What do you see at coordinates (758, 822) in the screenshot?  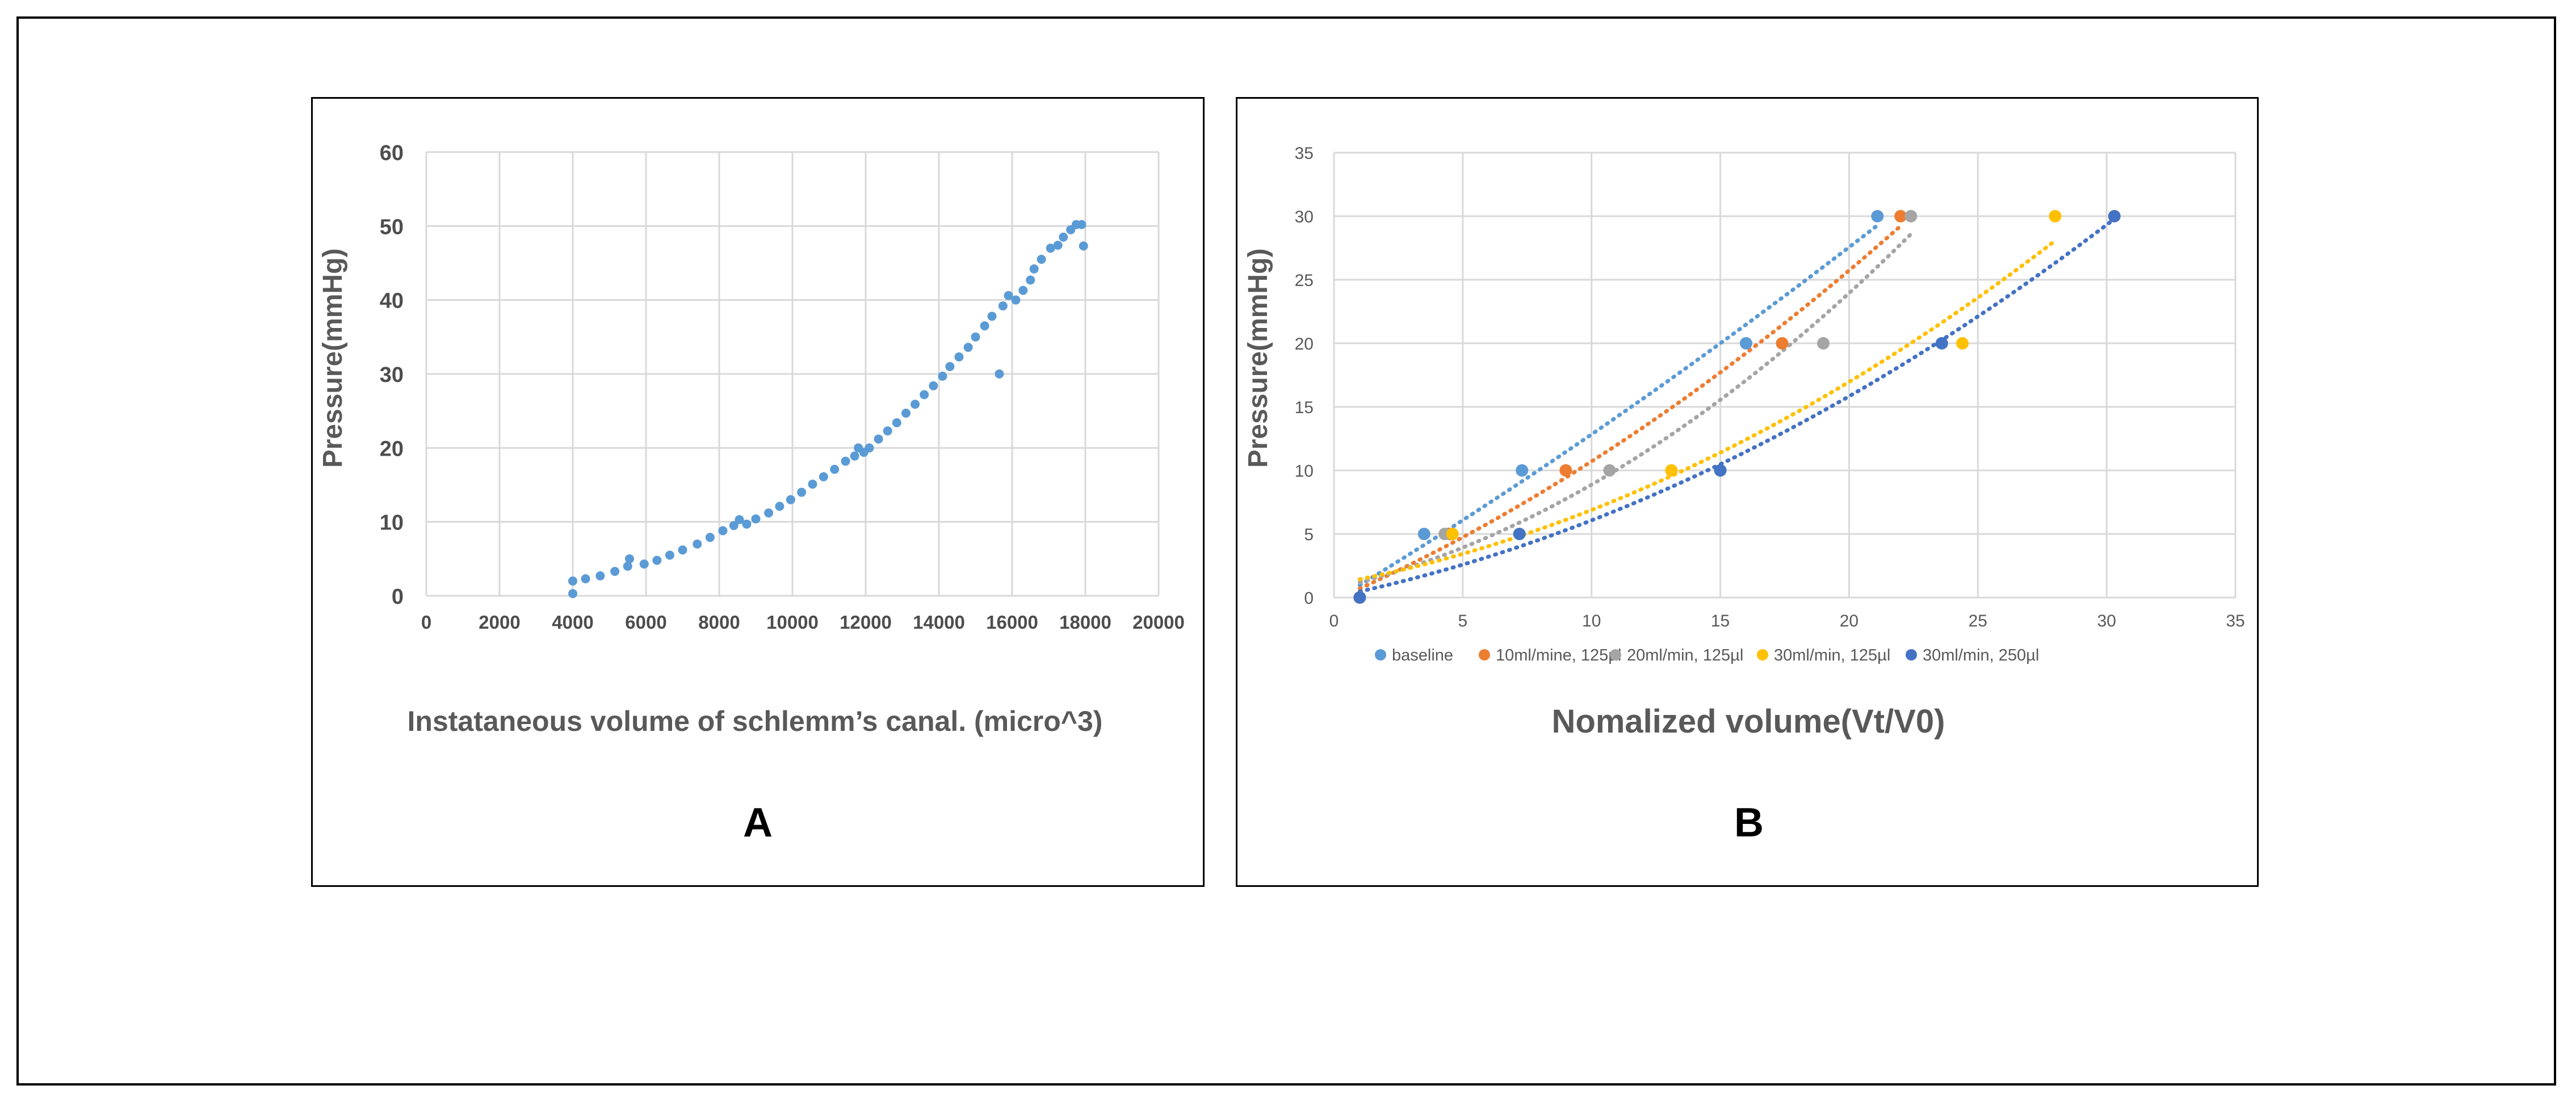 I see `panel-a-label: A` at bounding box center [758, 822].